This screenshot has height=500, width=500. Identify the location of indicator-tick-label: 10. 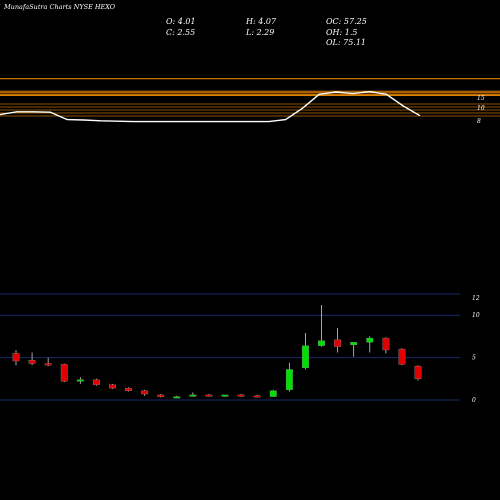
(481, 108).